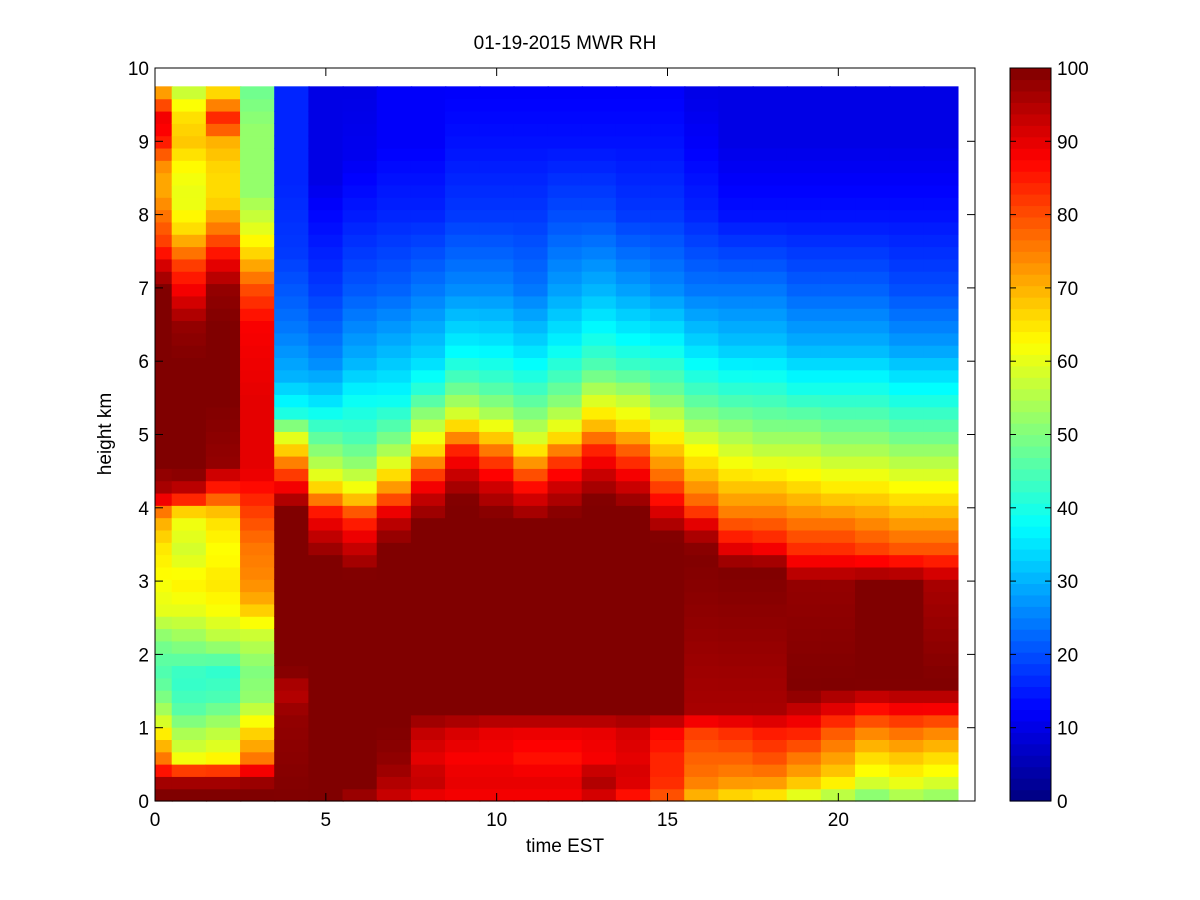  I want to click on x-tick-label: 20, so click(838, 820).